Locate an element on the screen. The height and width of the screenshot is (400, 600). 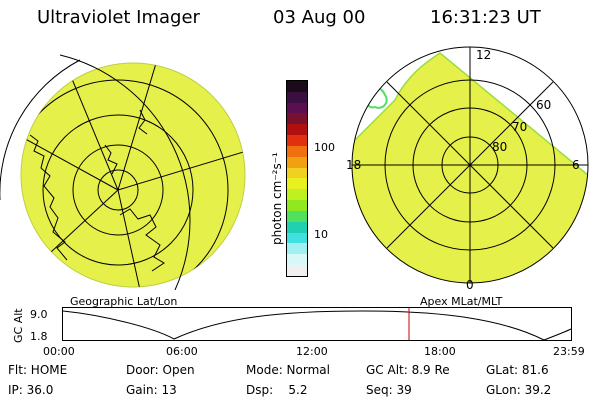
left-panel-caption: Geographic Lat/Lon is located at coordinates (124, 301).